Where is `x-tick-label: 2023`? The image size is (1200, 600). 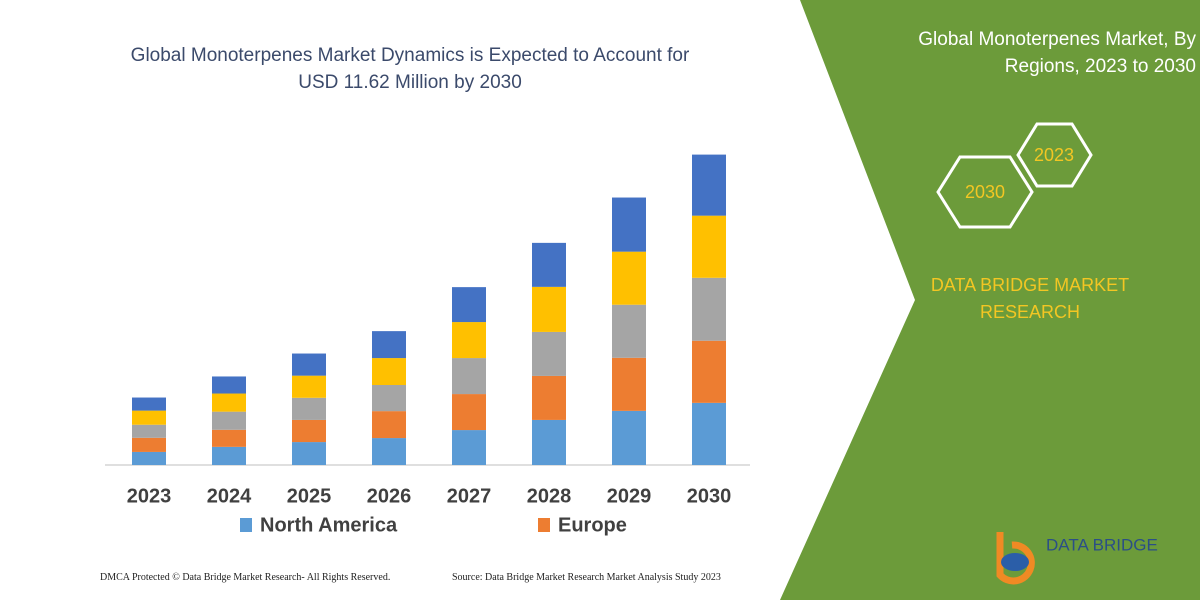 x-tick-label: 2023 is located at coordinates (149, 496).